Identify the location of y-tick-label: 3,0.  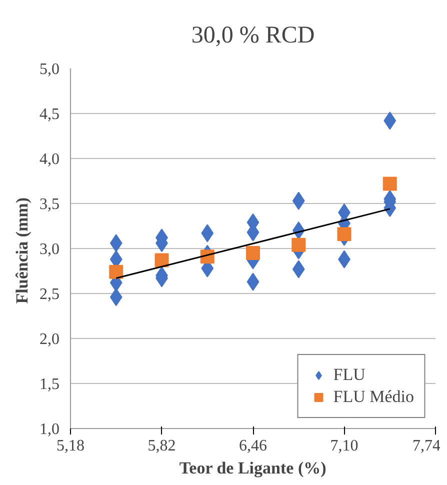
(50, 249).